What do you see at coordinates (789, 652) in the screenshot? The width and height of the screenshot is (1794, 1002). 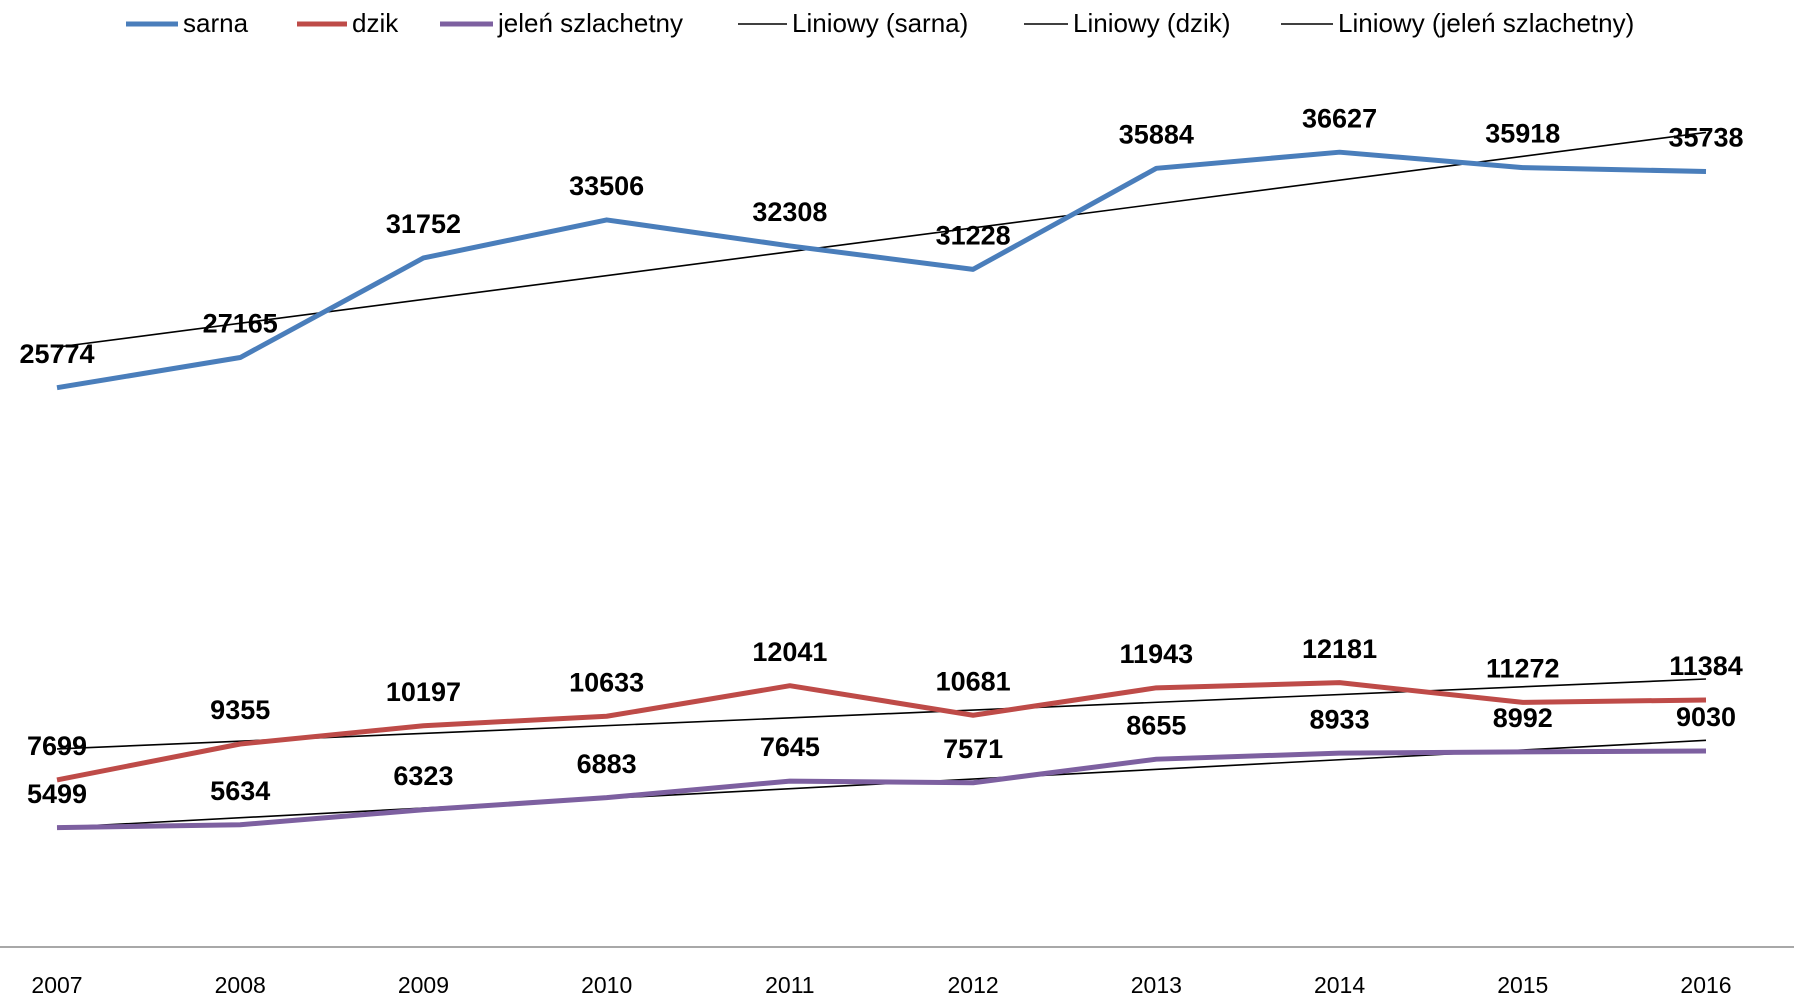 I see `data-label: 12041` at bounding box center [789, 652].